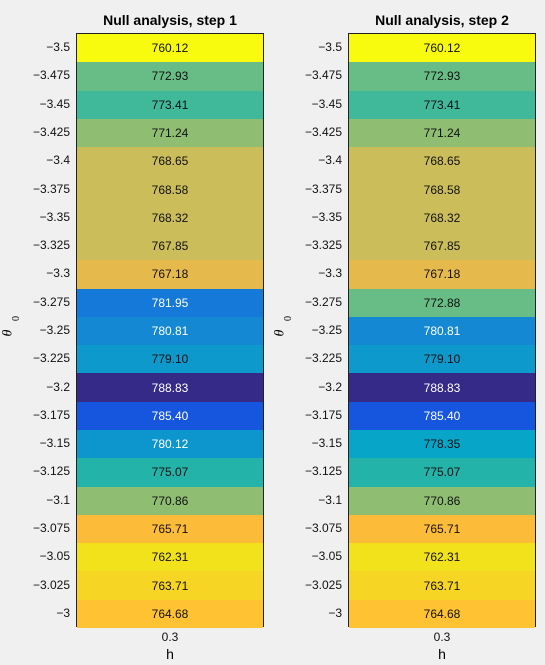 This screenshot has width=545, height=665. Describe the element at coordinates (170, 20) in the screenshot. I see `chart-title: Null analysis, step 1` at that location.